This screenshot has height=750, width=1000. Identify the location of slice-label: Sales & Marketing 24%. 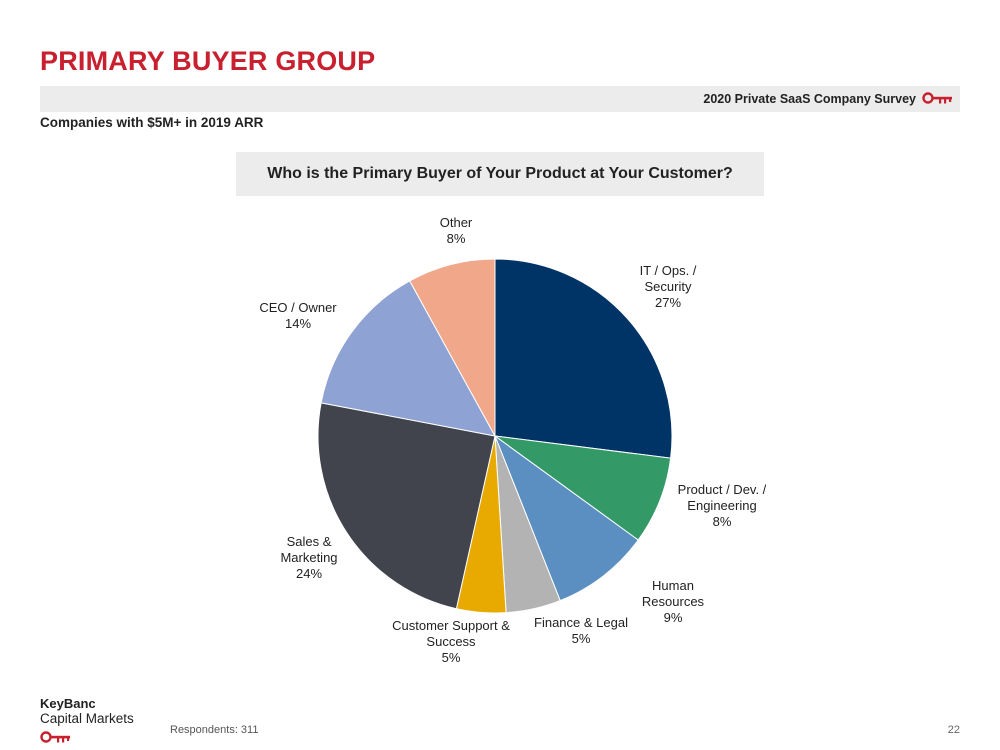
(308, 557).